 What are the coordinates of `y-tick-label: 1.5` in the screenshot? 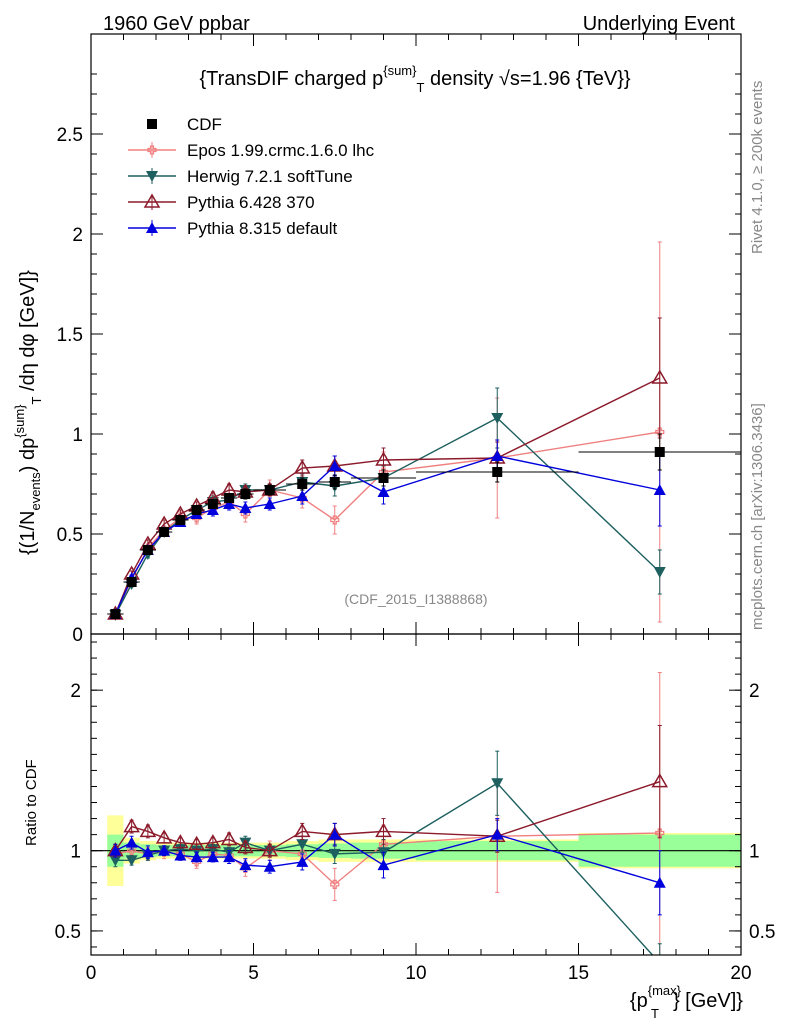 It's located at (70, 335).